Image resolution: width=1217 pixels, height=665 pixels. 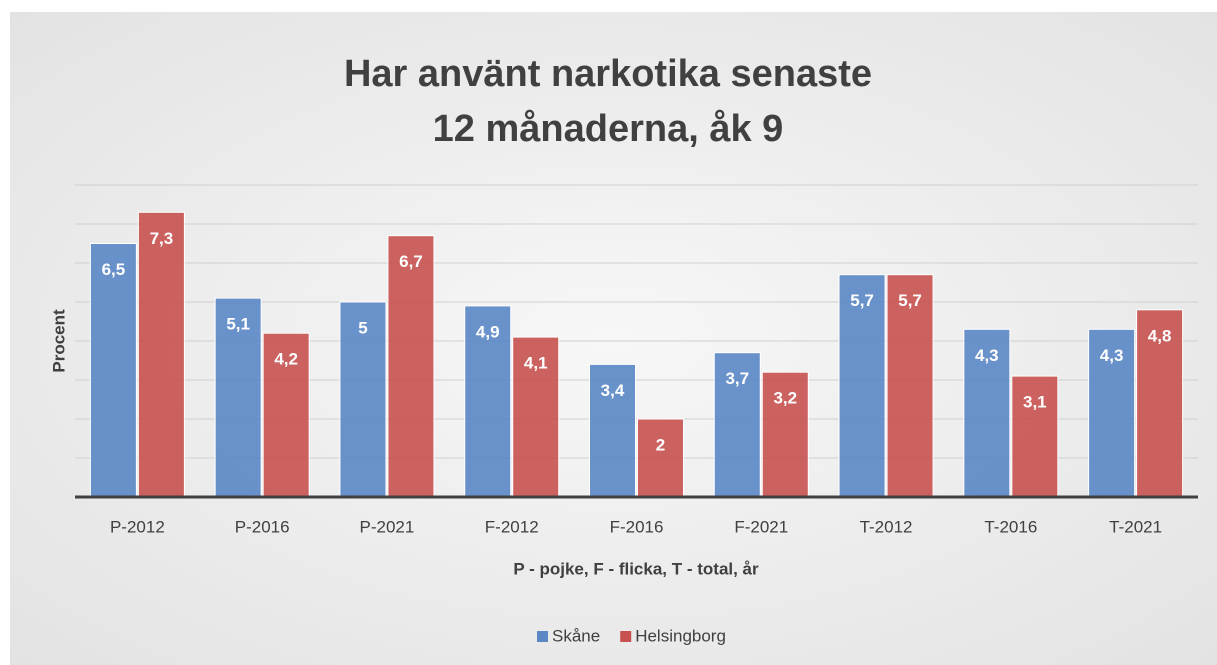 I want to click on x-tick-label: F-2012, so click(x=512, y=526).